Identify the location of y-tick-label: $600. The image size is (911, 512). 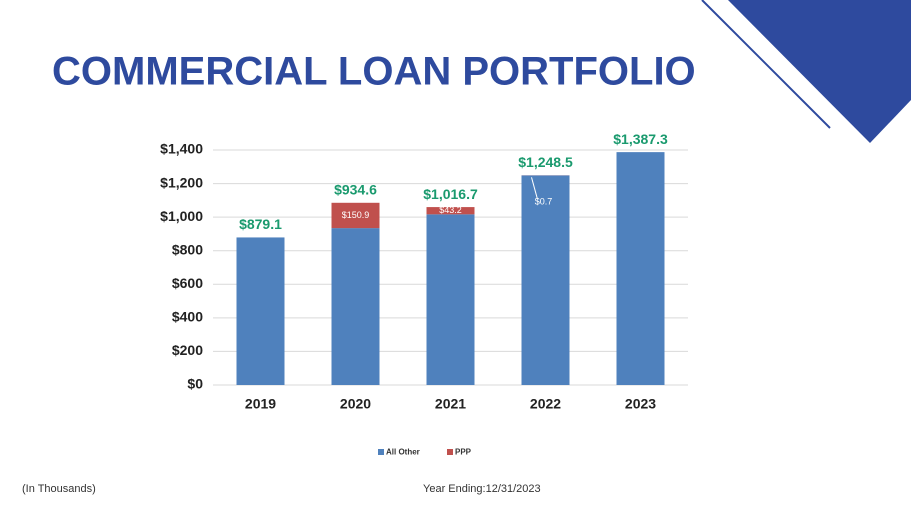
(187, 283).